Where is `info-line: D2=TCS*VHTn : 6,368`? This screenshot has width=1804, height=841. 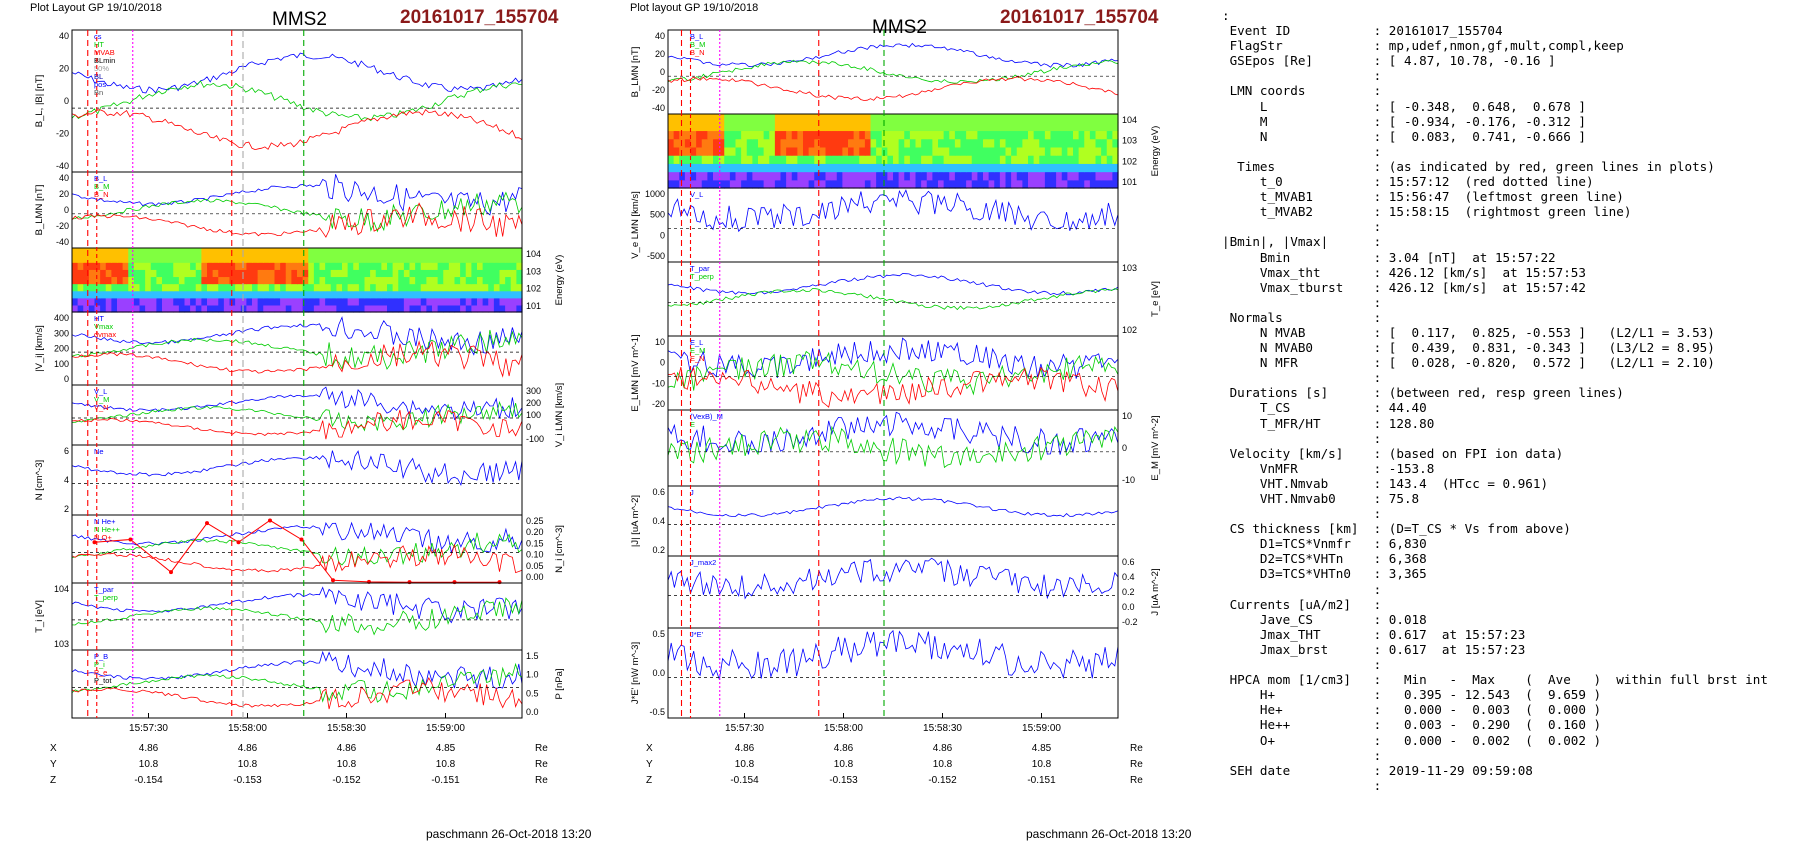
info-line: D2=TCS*VHTn : 6,368 is located at coordinates (1324, 559).